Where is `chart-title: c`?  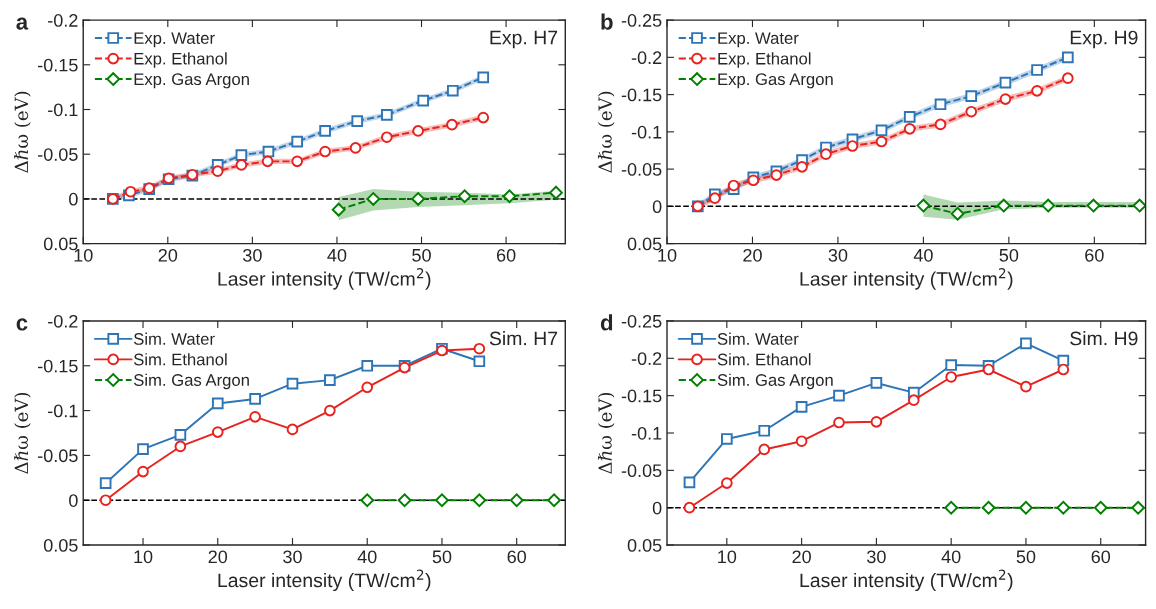
chart-title: c is located at coordinates (22, 324).